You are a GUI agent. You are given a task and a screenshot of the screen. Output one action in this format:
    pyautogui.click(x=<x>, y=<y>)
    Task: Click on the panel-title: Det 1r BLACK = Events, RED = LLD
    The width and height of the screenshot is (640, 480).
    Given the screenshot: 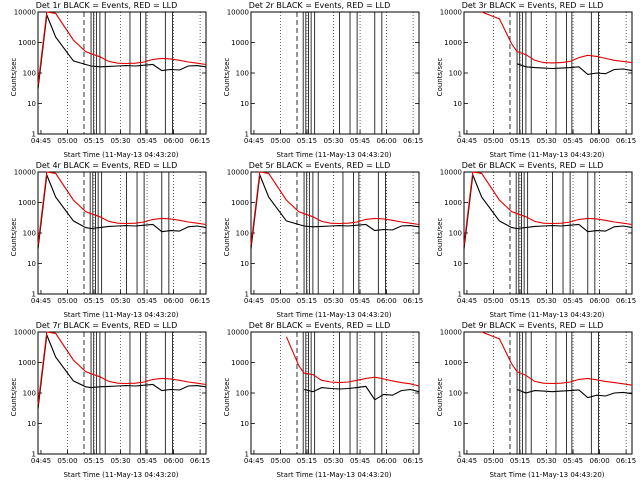 What is the action you would take?
    pyautogui.click(x=106, y=5)
    